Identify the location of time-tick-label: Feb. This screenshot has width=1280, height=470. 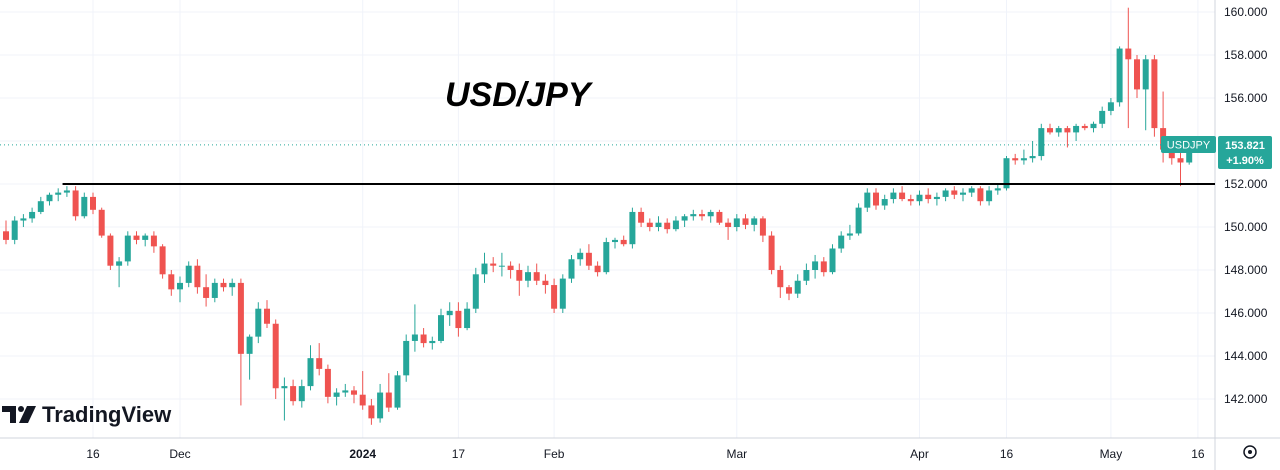
(554, 454).